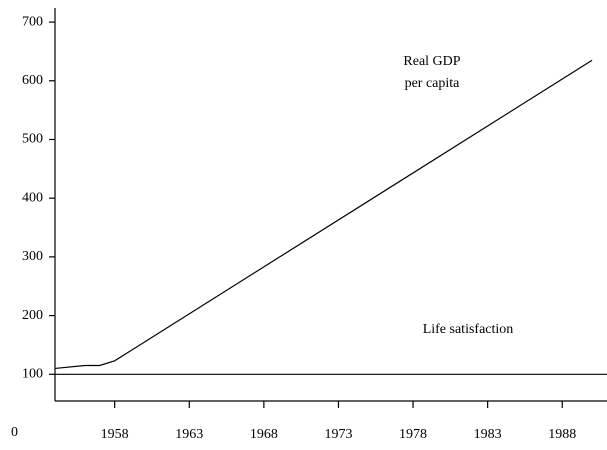 The width and height of the screenshot is (607, 450). What do you see at coordinates (32, 139) in the screenshot?
I see `y-tick-label: 500` at bounding box center [32, 139].